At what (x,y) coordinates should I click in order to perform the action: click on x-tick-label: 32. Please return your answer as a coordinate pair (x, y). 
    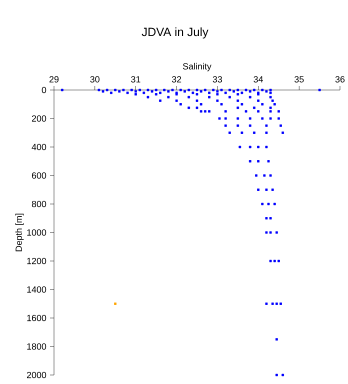
    Looking at the image, I should click on (177, 79).